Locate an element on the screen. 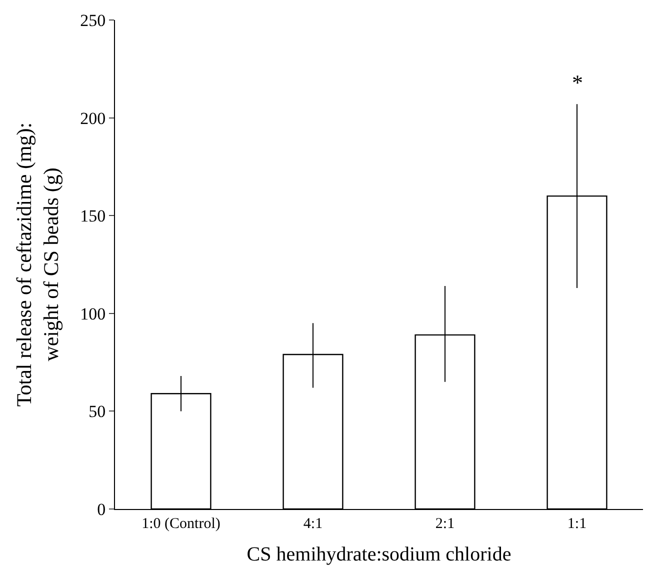 The image size is (663, 584). annotation: * is located at coordinates (577, 82).